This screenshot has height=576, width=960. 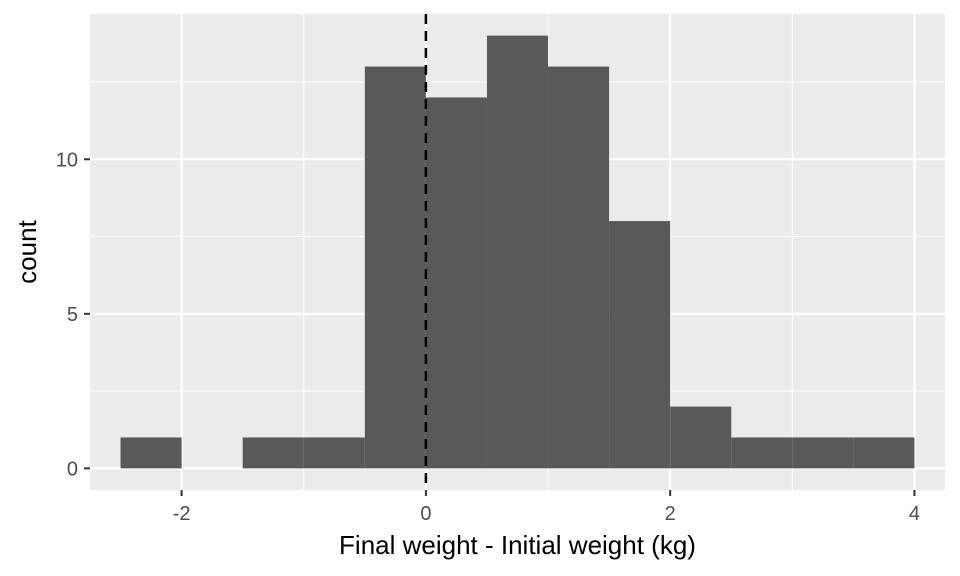 I want to click on y-axis-title: count, so click(x=27, y=251).